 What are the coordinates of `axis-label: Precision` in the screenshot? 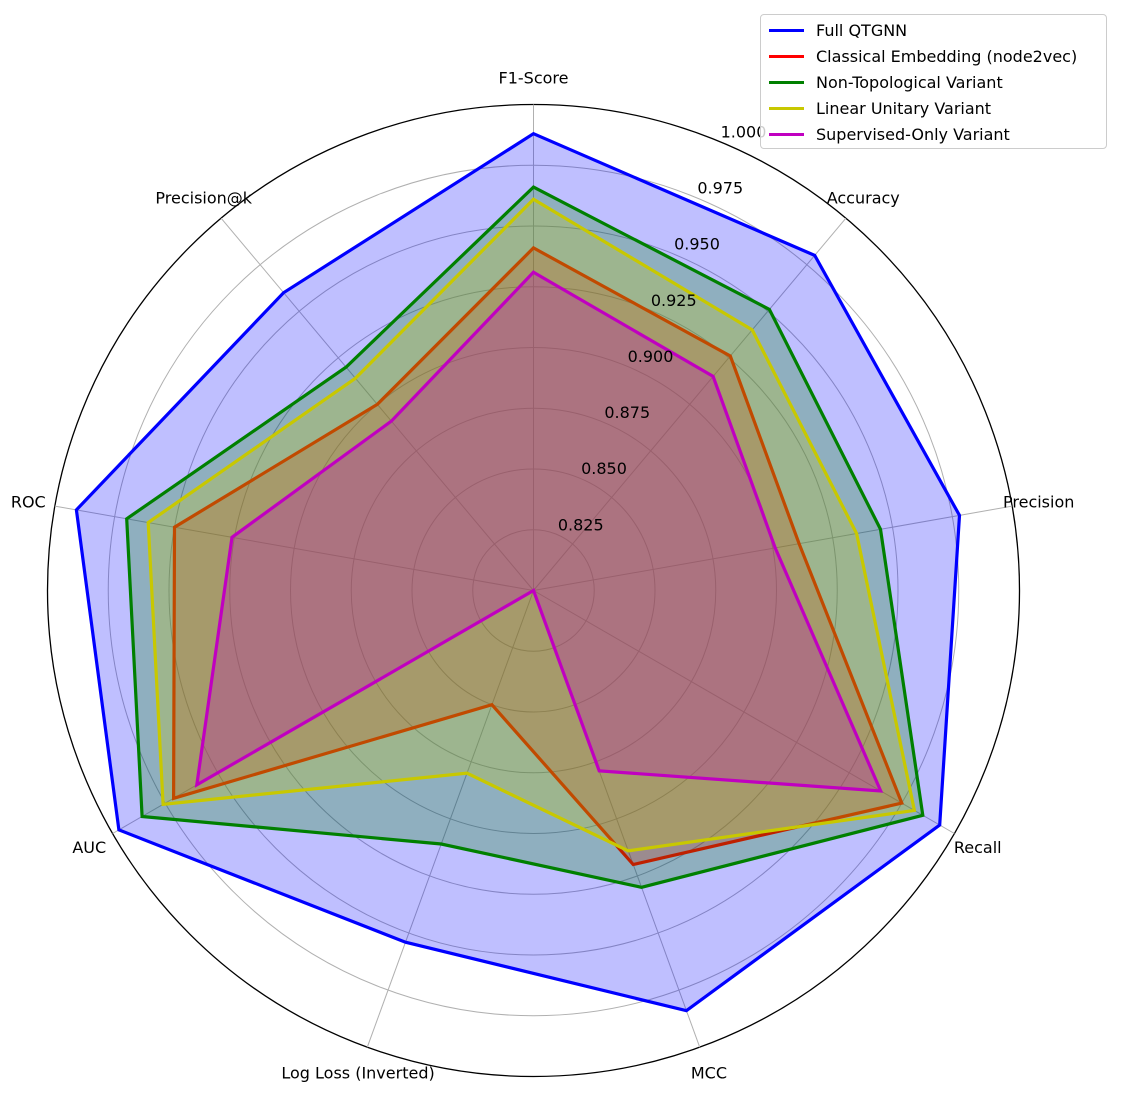 It's located at (1038, 501).